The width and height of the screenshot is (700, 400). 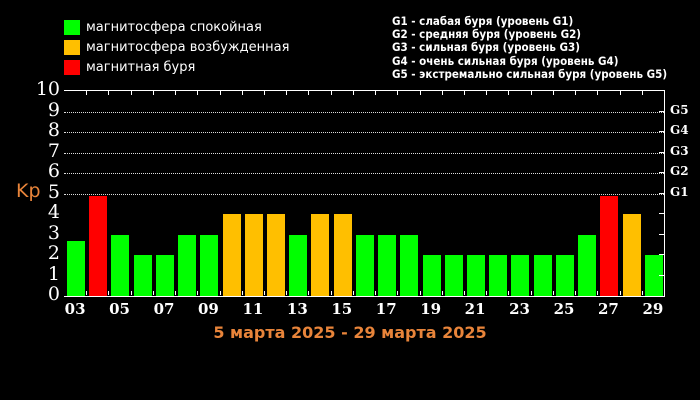 What do you see at coordinates (564, 309) in the screenshot?
I see `x-tick-label: 25` at bounding box center [564, 309].